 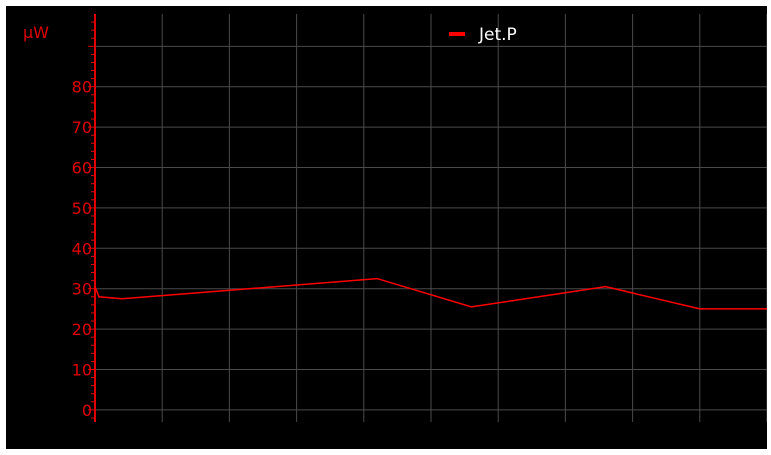 I want to click on y-axis: 0 10 20 30 40 50 60 70 80 µW, so click(x=59, y=218).